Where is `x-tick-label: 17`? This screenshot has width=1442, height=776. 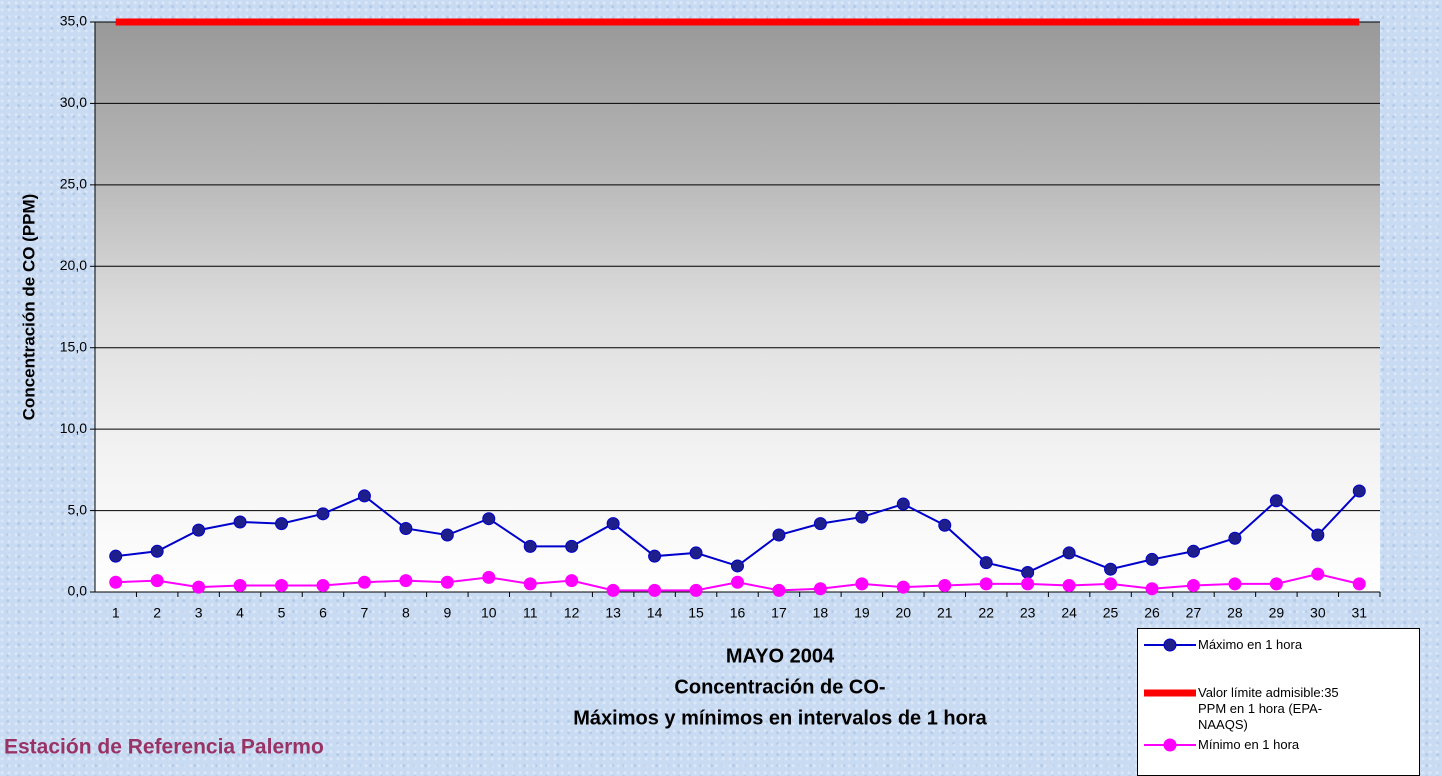 x-tick-label: 17 is located at coordinates (779, 613).